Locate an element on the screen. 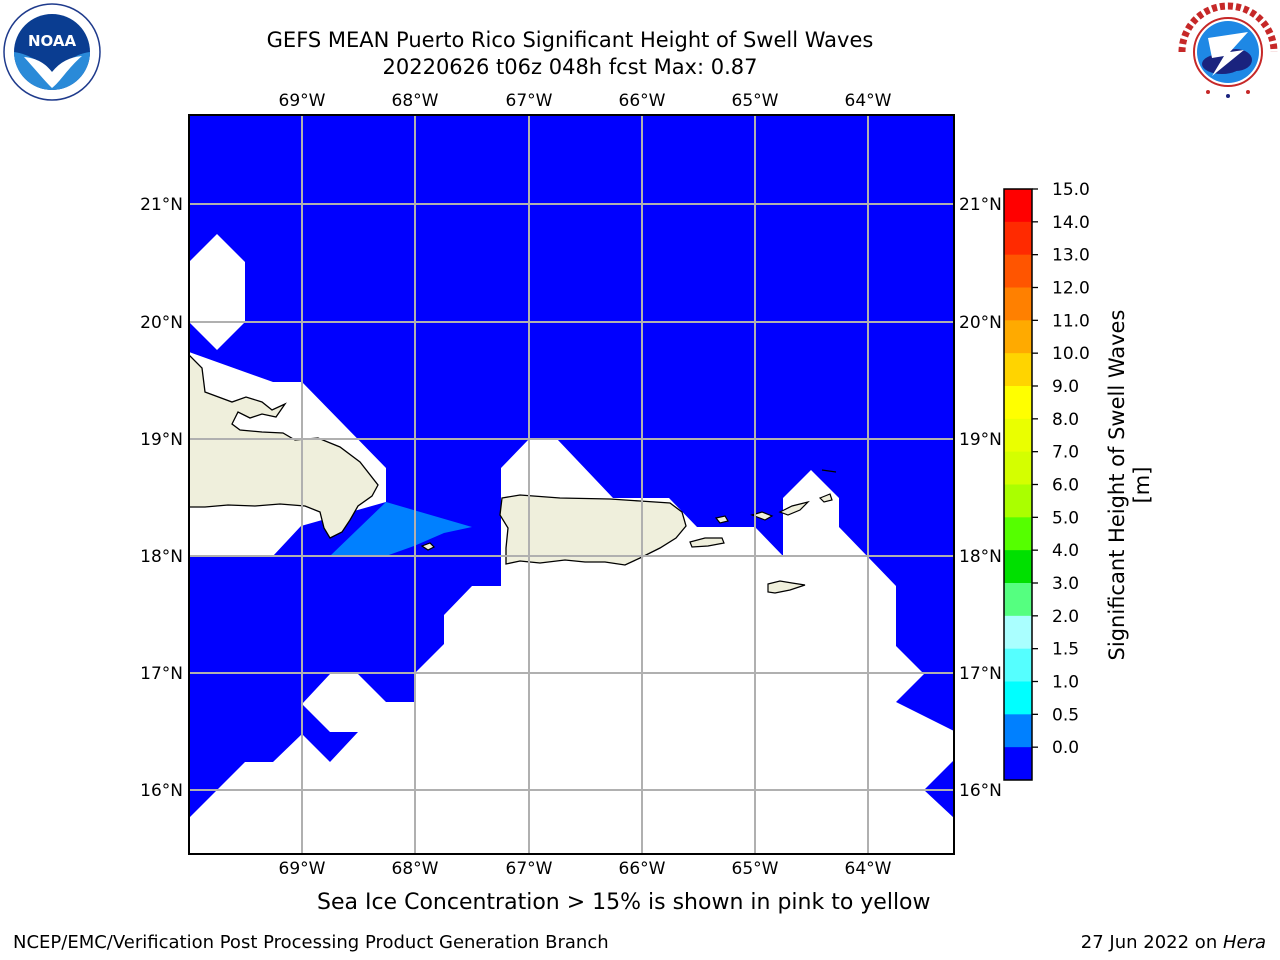 This screenshot has width=1280, height=960. lon-label-top: 66°W is located at coordinates (642, 101).